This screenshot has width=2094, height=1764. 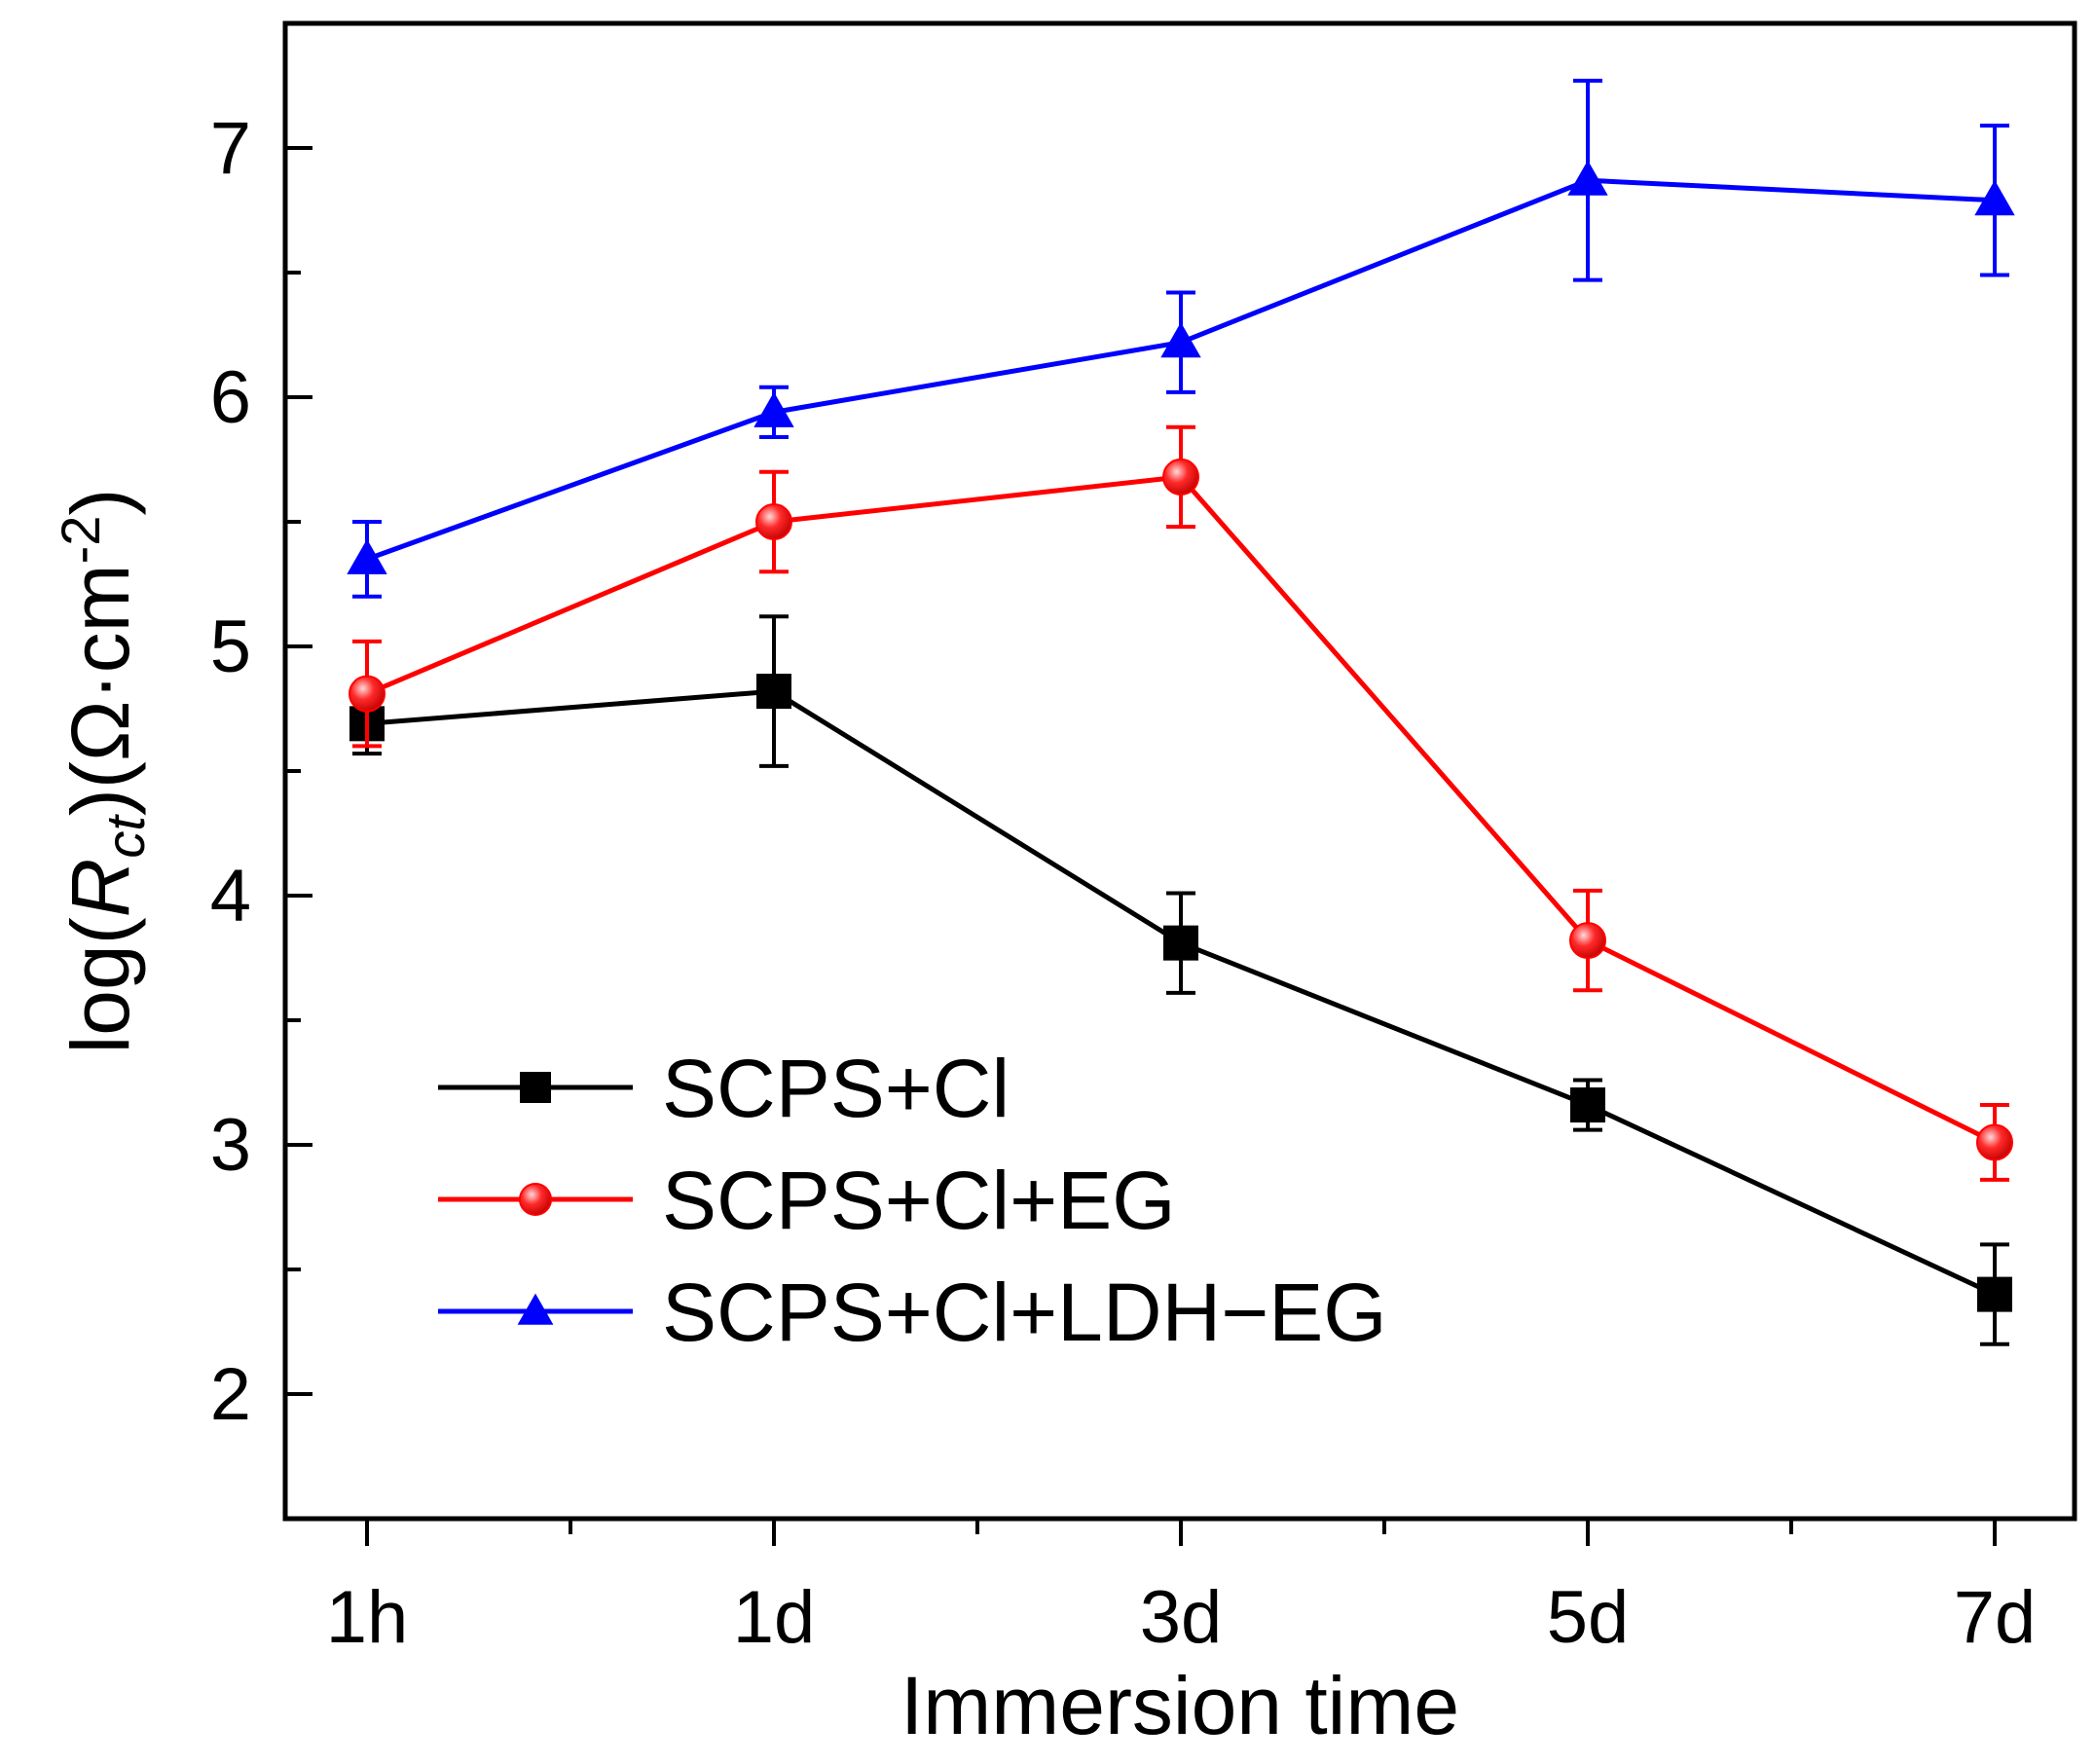 I want to click on x-tick-label: 7d, so click(x=1995, y=1617).